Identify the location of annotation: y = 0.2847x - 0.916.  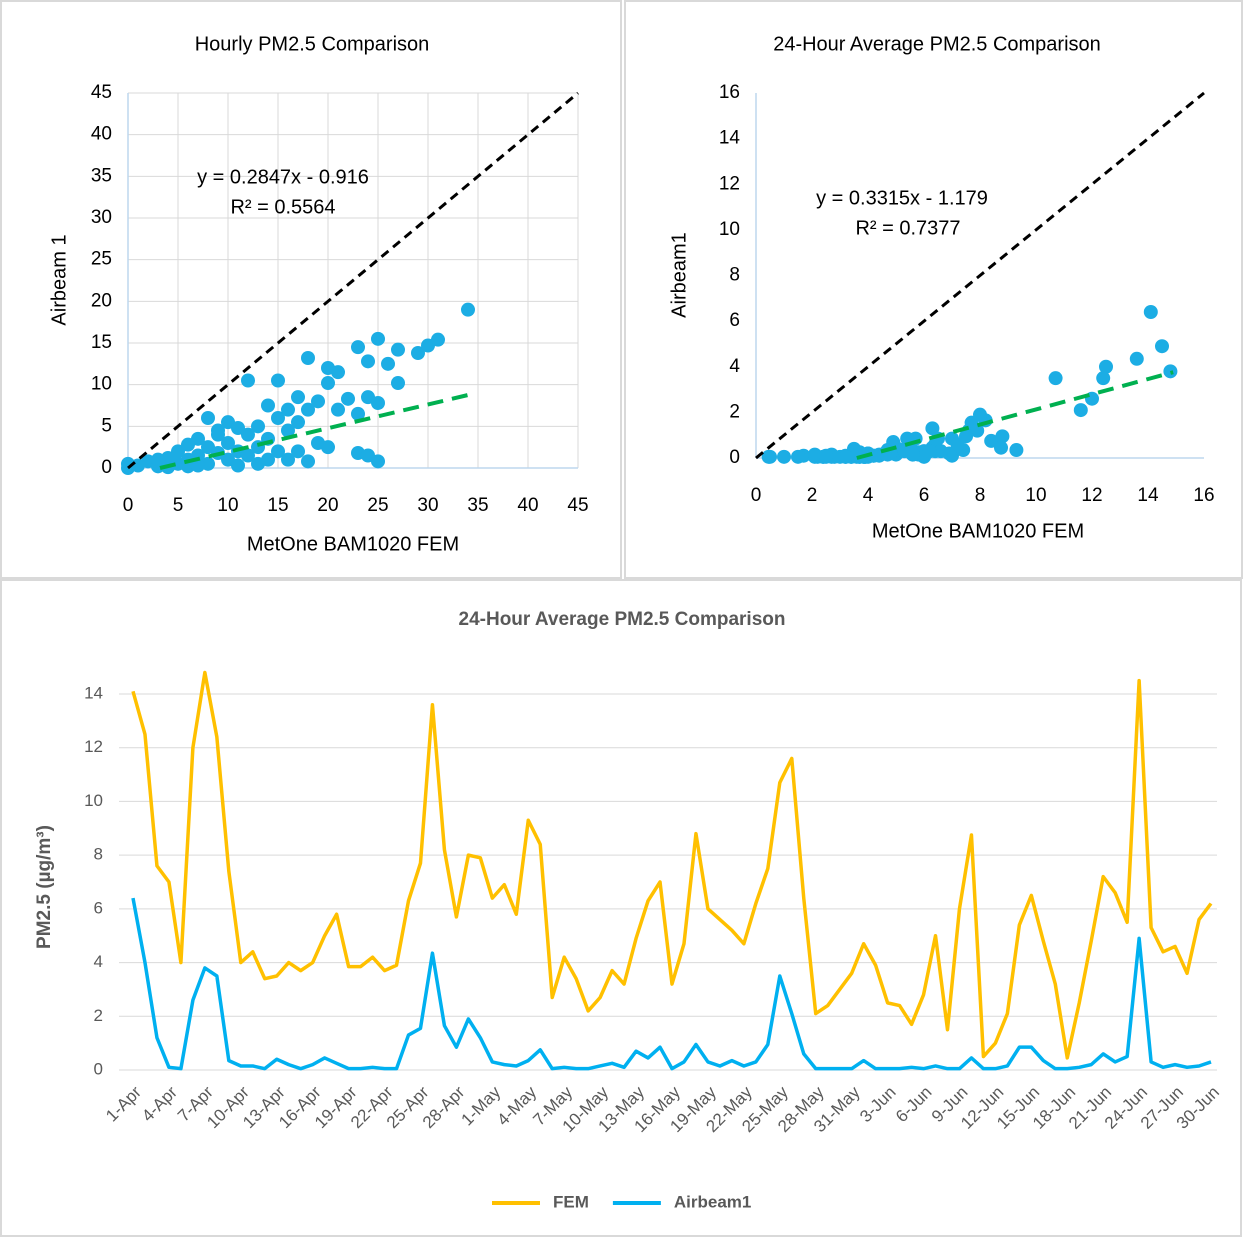
(283, 177).